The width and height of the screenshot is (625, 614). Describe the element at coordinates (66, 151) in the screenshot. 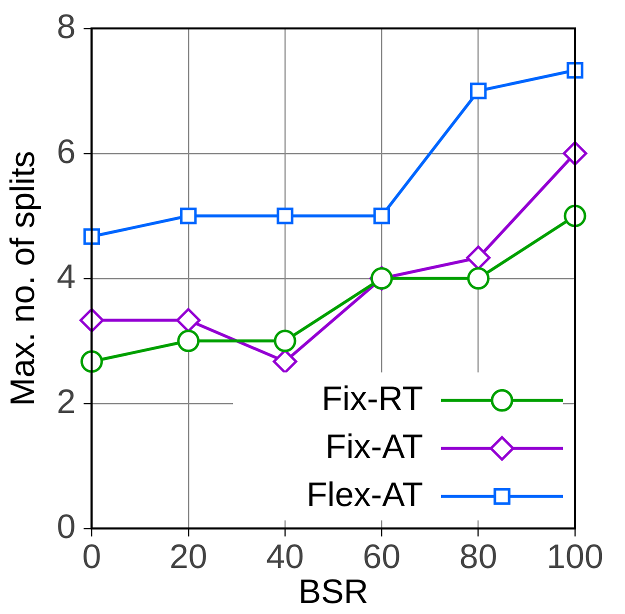

I see `y-tick-label: 6` at that location.